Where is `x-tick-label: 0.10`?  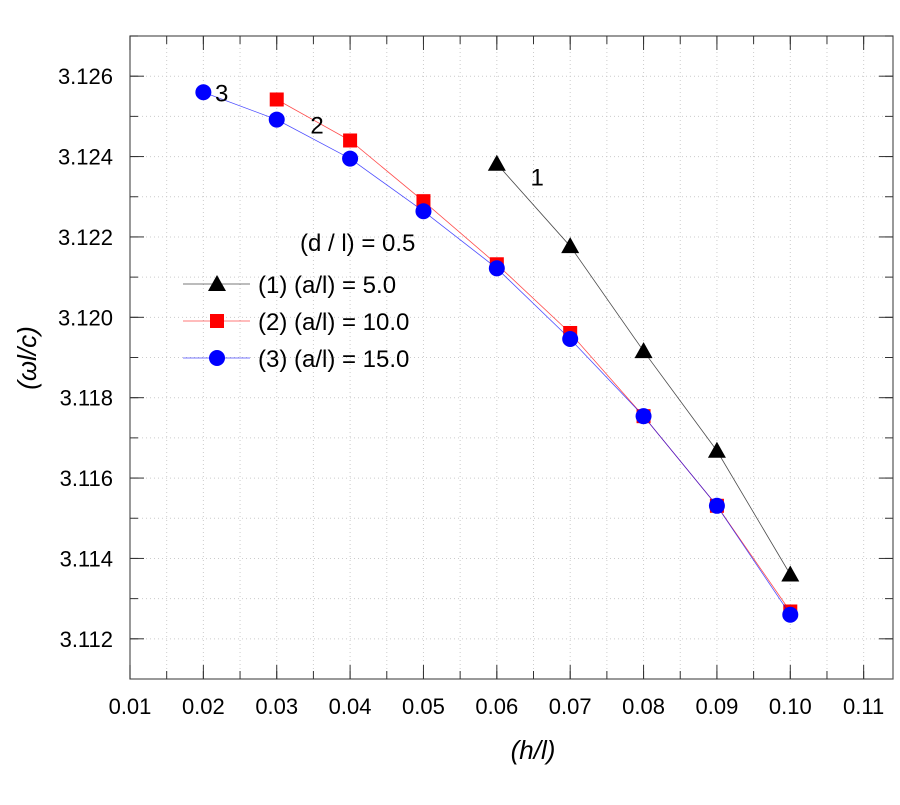
x-tick-label: 0.10 is located at coordinates (790, 706).